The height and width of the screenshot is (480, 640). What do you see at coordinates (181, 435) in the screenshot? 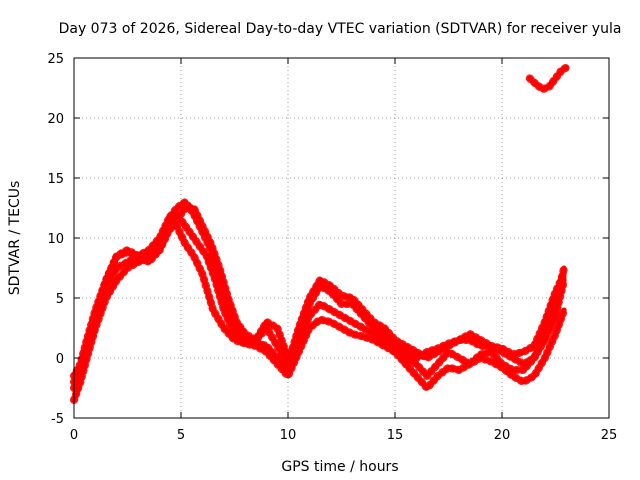
I see `x-tick-label: 5` at bounding box center [181, 435].